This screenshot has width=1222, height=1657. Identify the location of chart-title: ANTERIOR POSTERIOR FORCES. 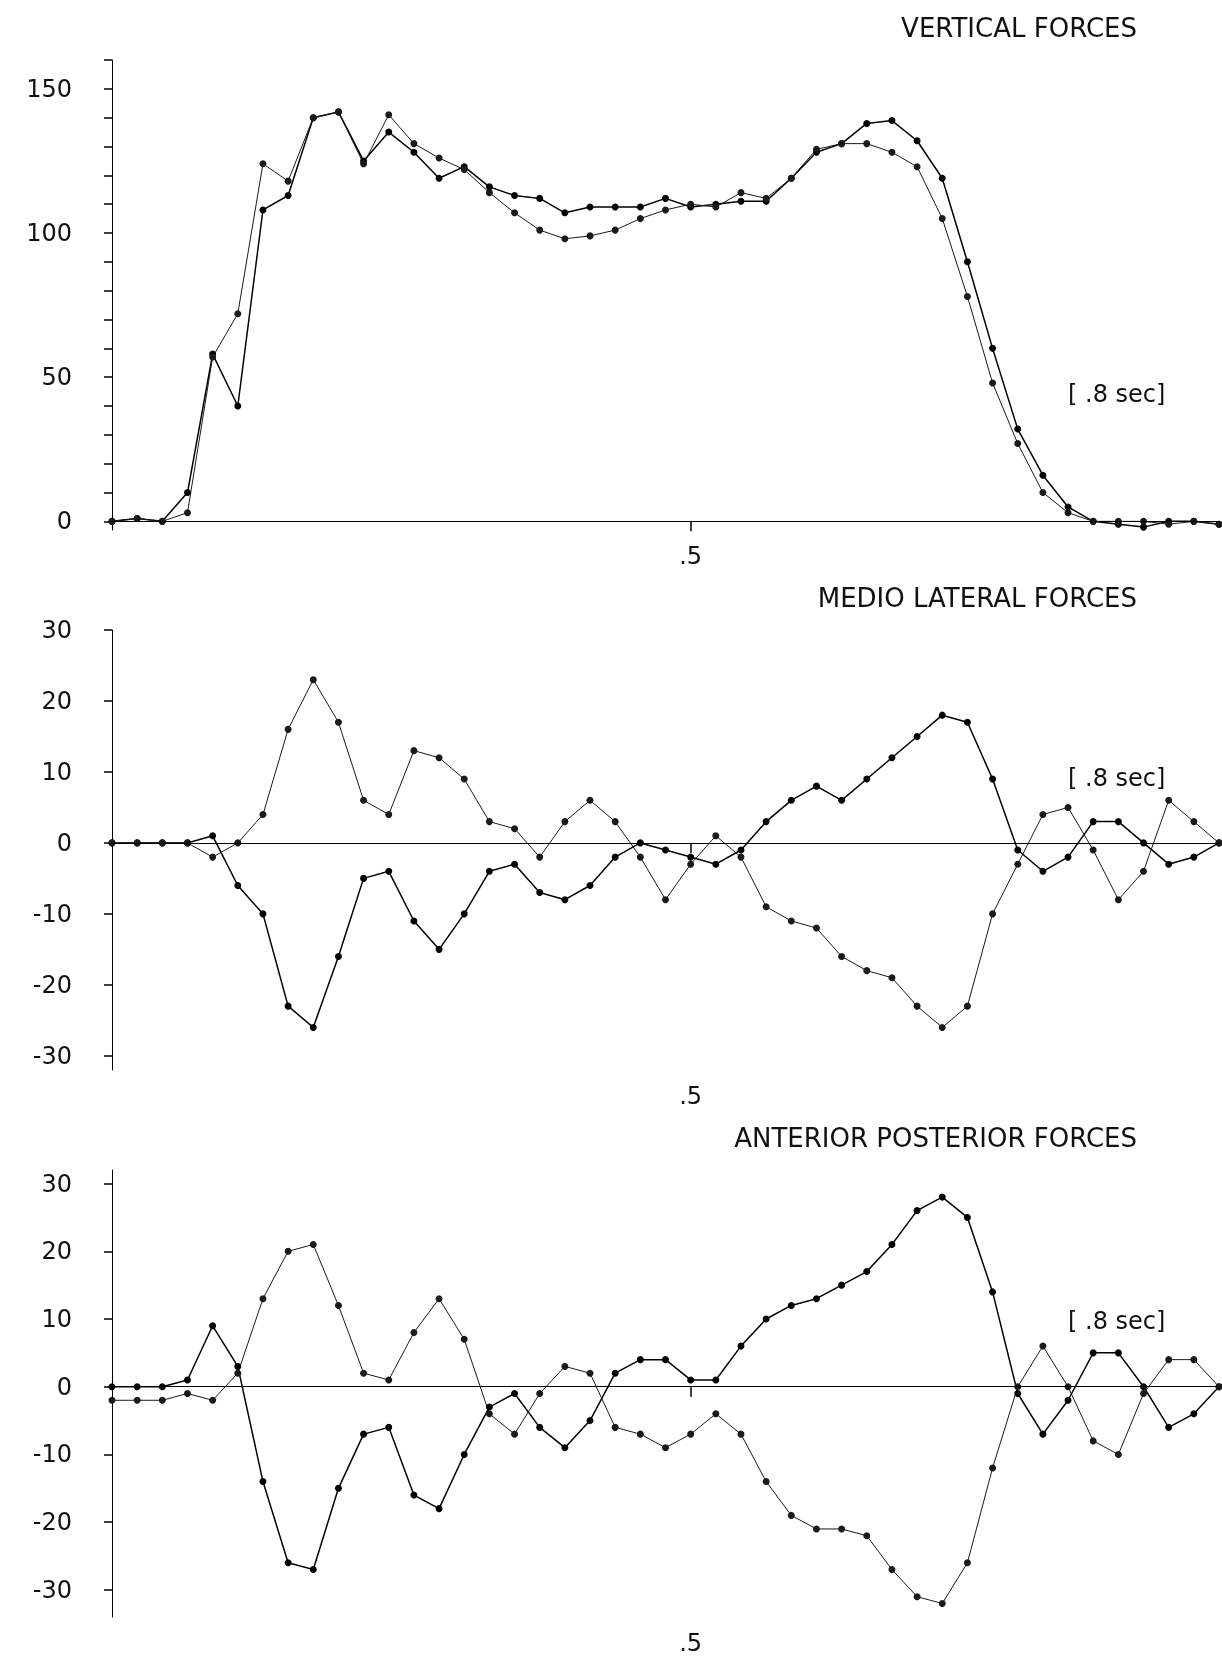
(936, 1138).